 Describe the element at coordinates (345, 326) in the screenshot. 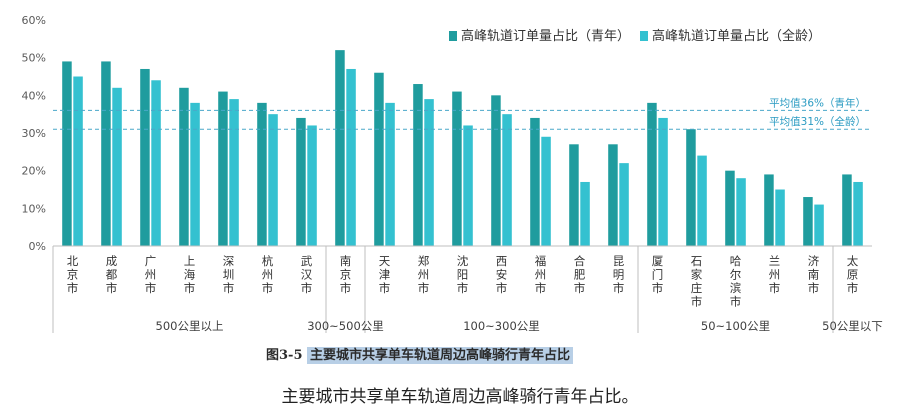

I see `distance-group-label: 300~500公里` at that location.